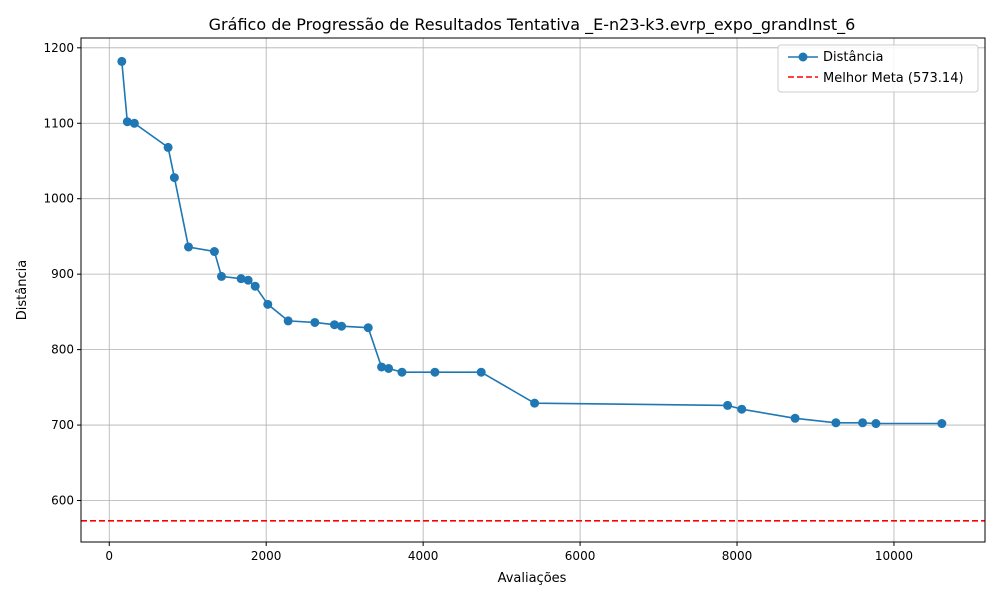  I want to click on legend: Distância Melhor Meta (573.14), so click(878, 68).